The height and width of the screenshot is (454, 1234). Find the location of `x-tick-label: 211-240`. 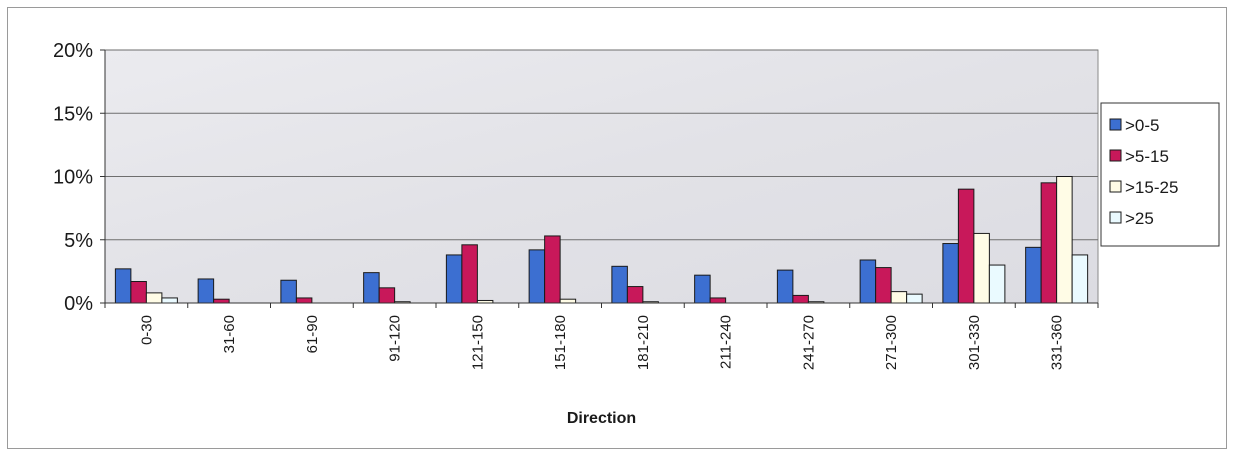

x-tick-label: 211-240 is located at coordinates (726, 342).